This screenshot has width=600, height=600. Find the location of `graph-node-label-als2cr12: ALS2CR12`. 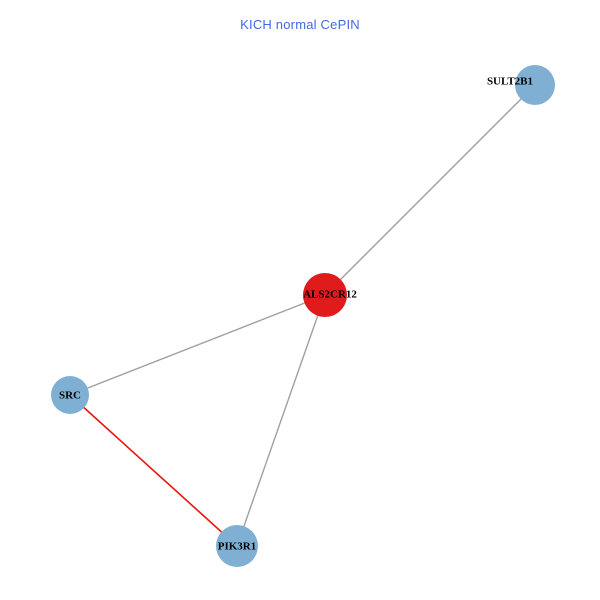

graph-node-label-als2cr12: ALS2CR12 is located at coordinates (330, 295).